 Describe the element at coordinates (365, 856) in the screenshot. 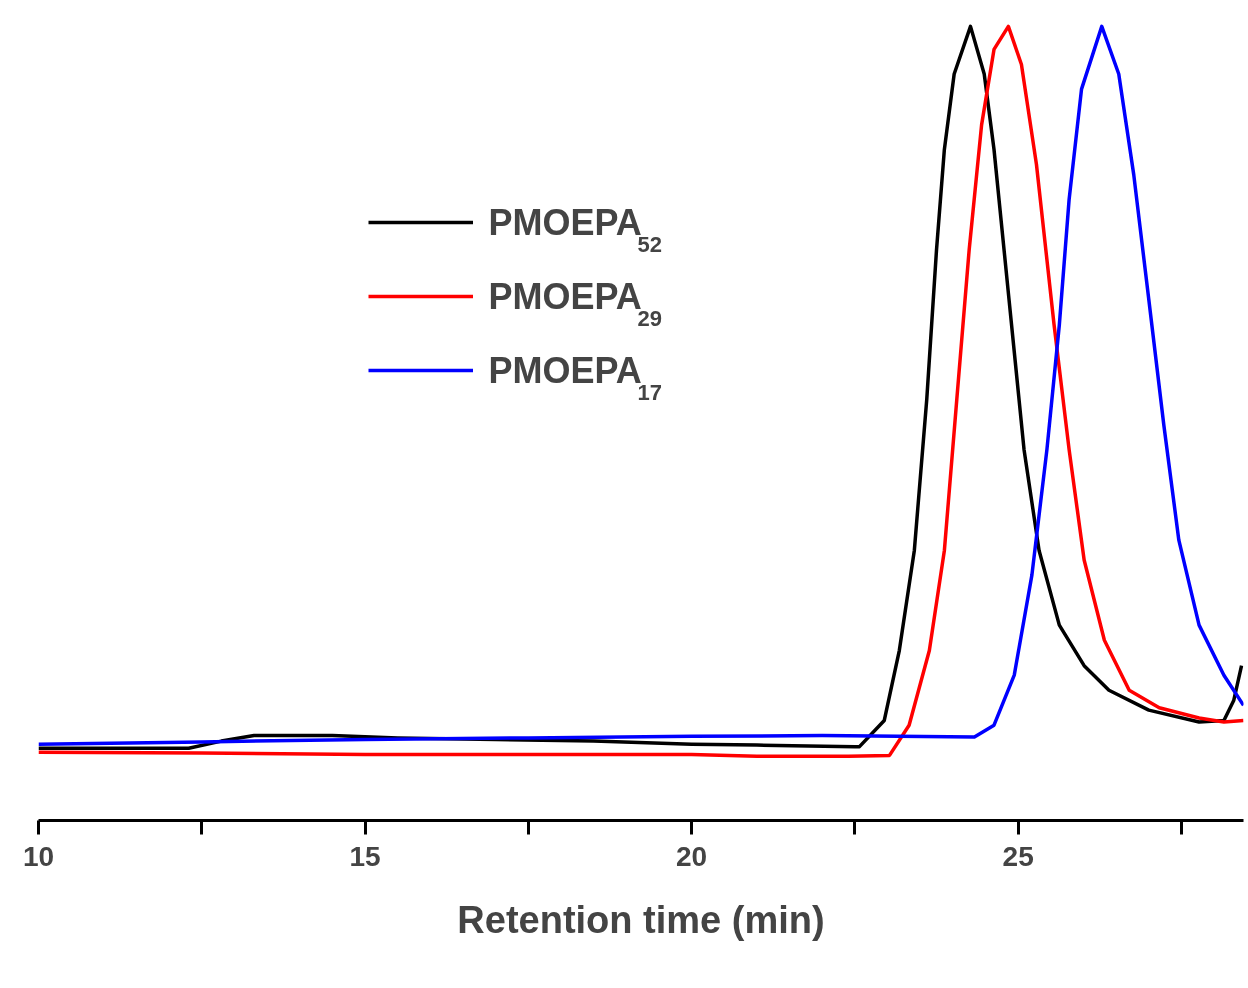

I see `x-tick-label: 15` at that location.